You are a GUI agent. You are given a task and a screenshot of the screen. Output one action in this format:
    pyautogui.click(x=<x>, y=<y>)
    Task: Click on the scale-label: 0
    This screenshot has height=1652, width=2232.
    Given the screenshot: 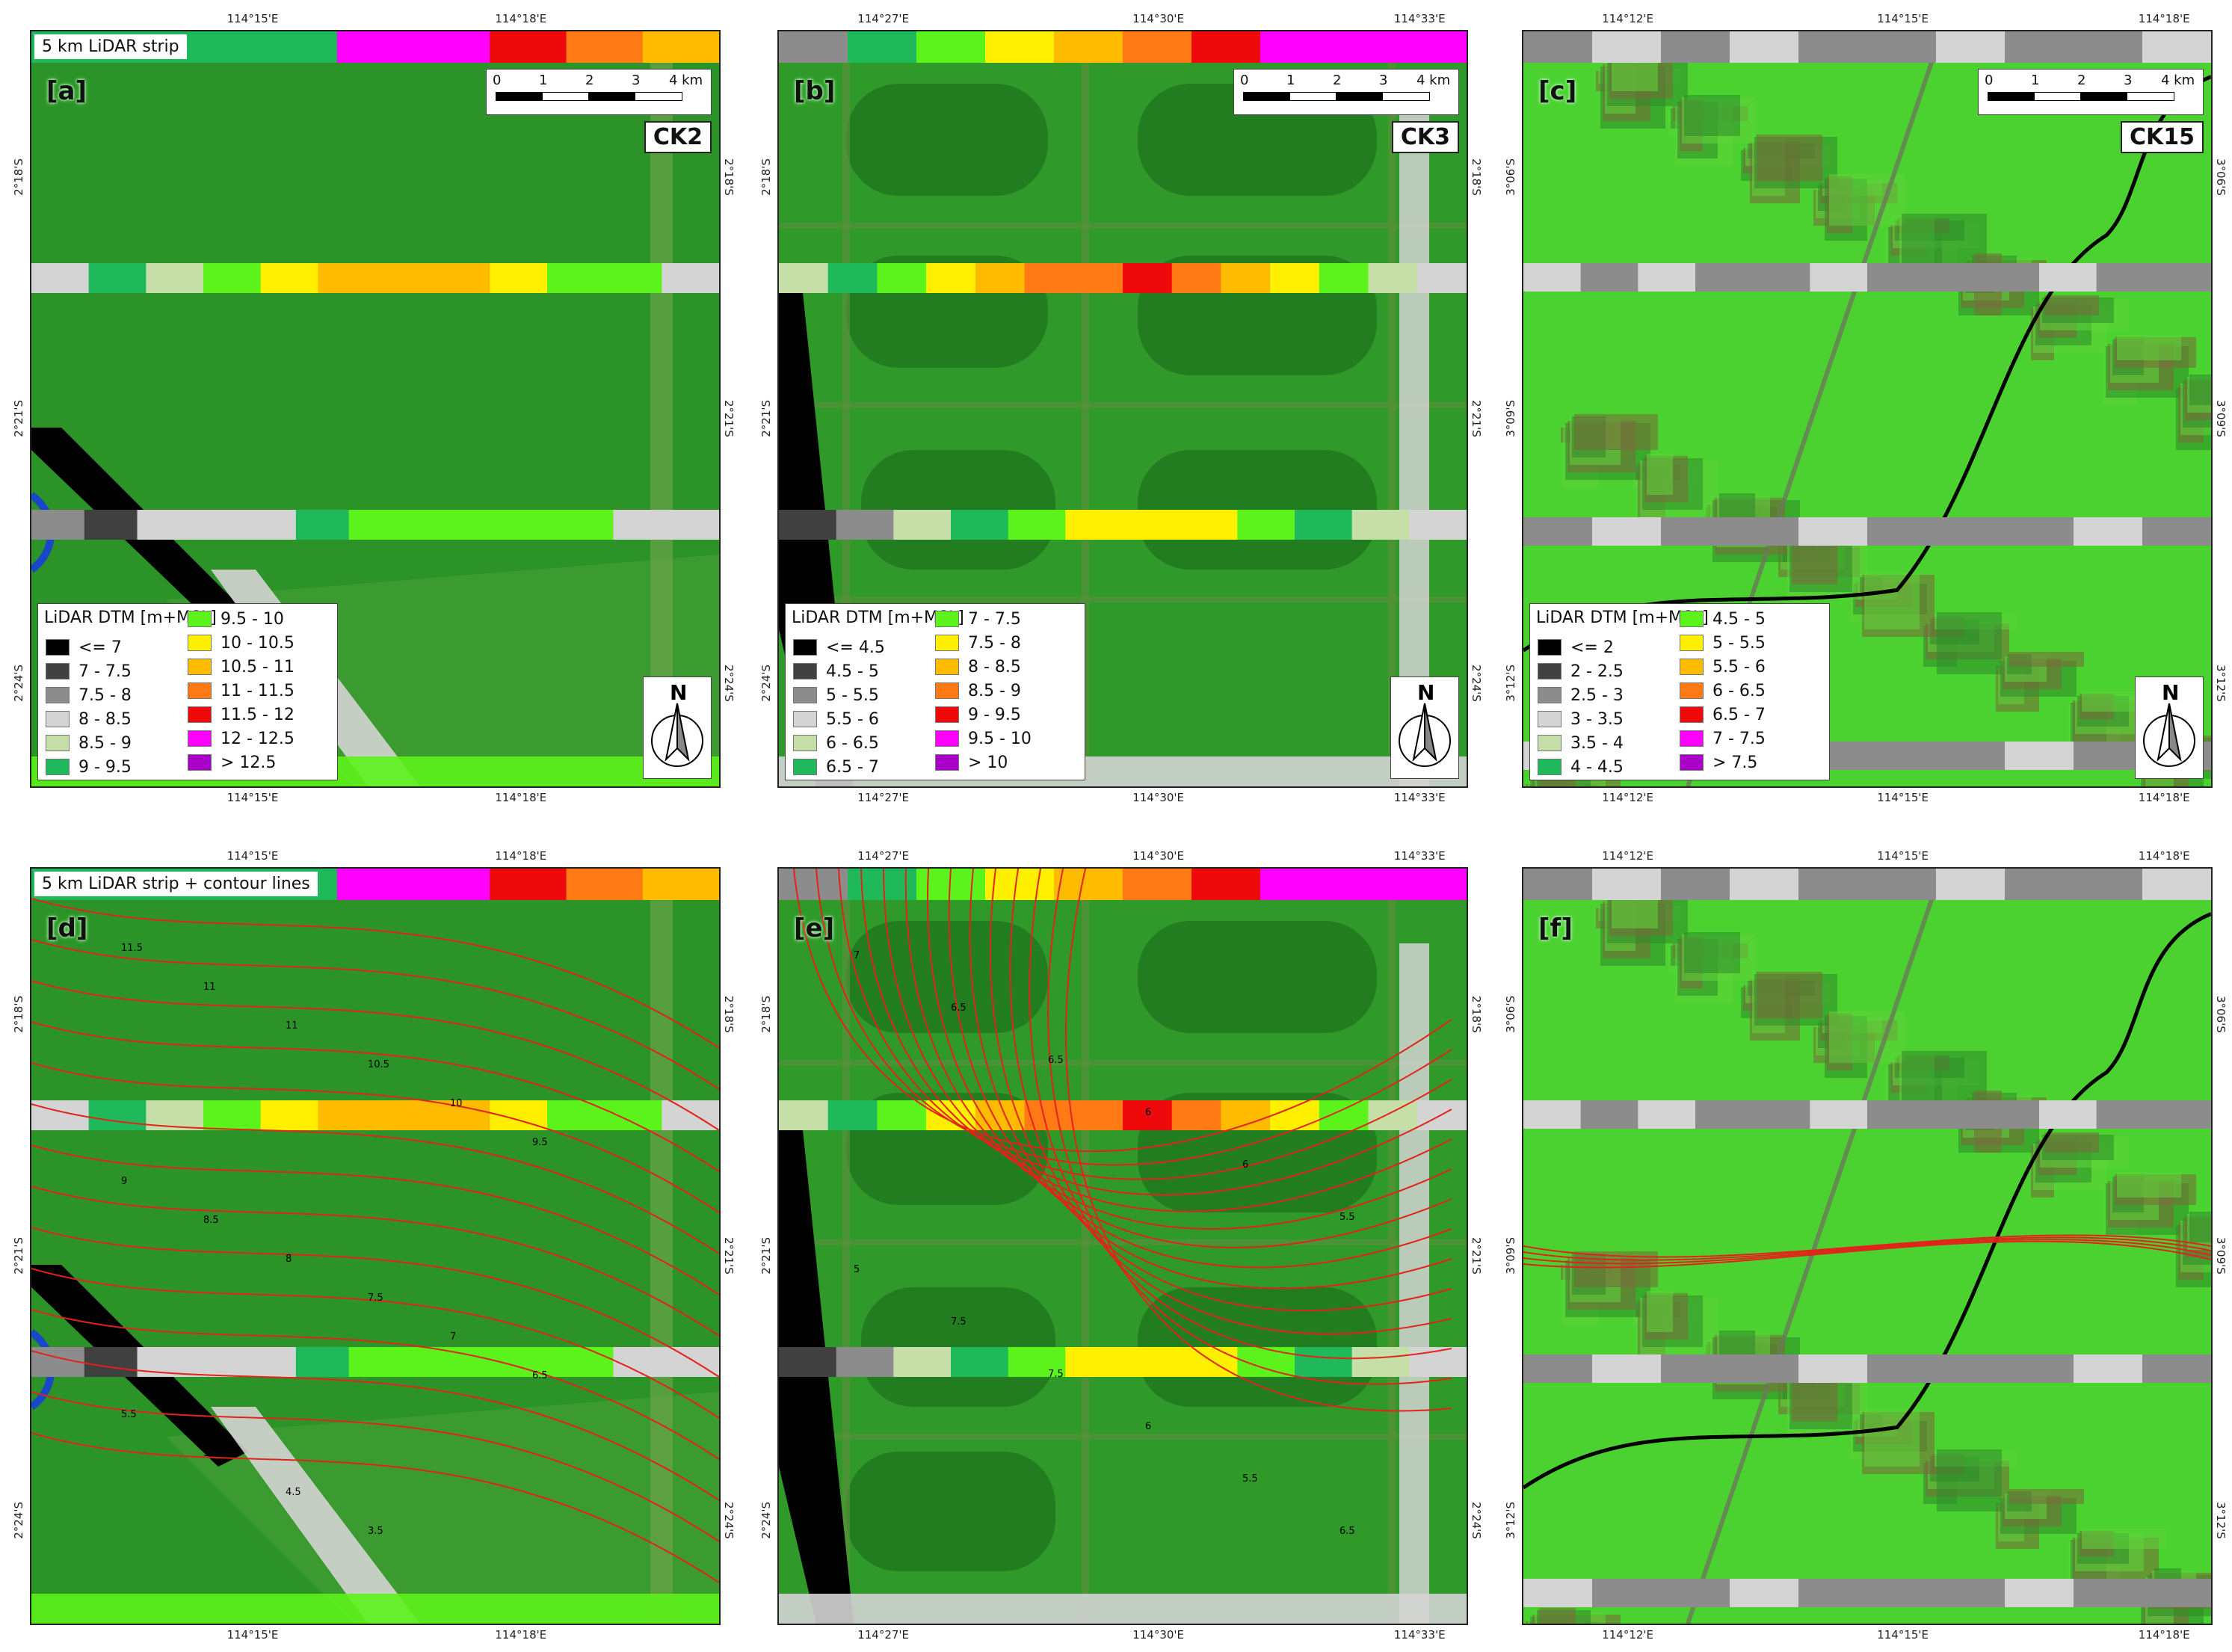 What is the action you would take?
    pyautogui.click(x=1244, y=80)
    